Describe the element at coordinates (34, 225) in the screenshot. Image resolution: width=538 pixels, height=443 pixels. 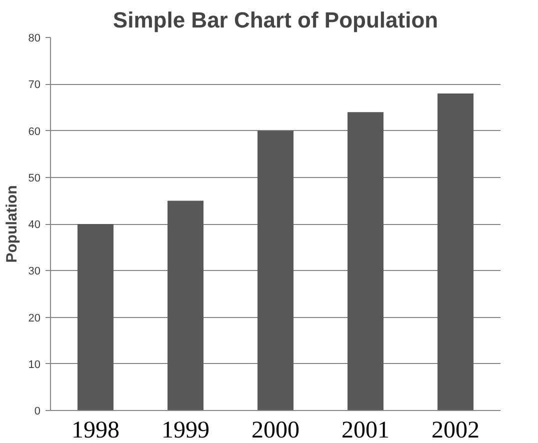
I see `y-tick-label: 40` at that location.